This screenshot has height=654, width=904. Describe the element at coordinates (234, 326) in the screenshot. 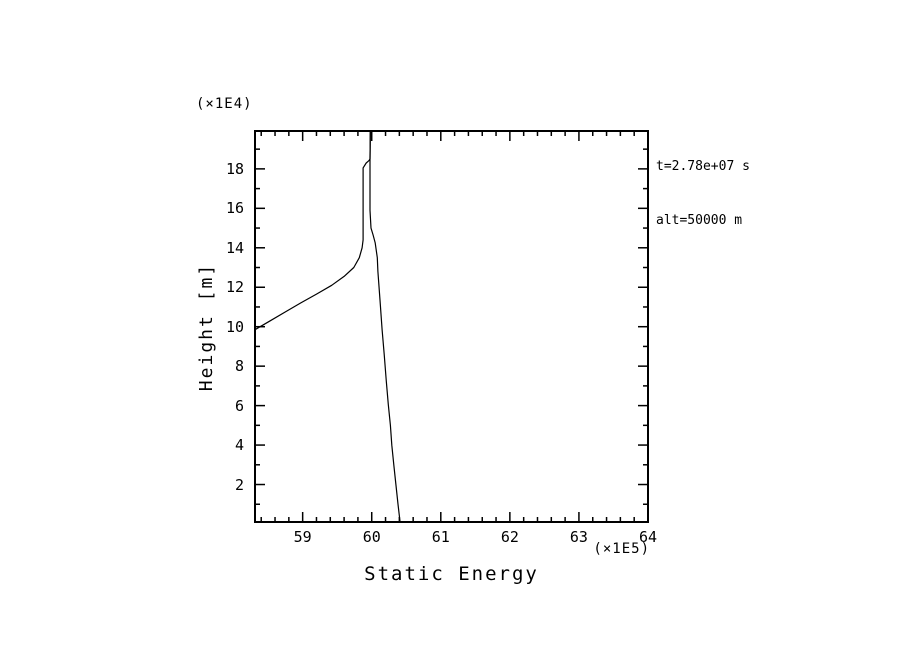

I see `y-tick-label: 10` at that location.